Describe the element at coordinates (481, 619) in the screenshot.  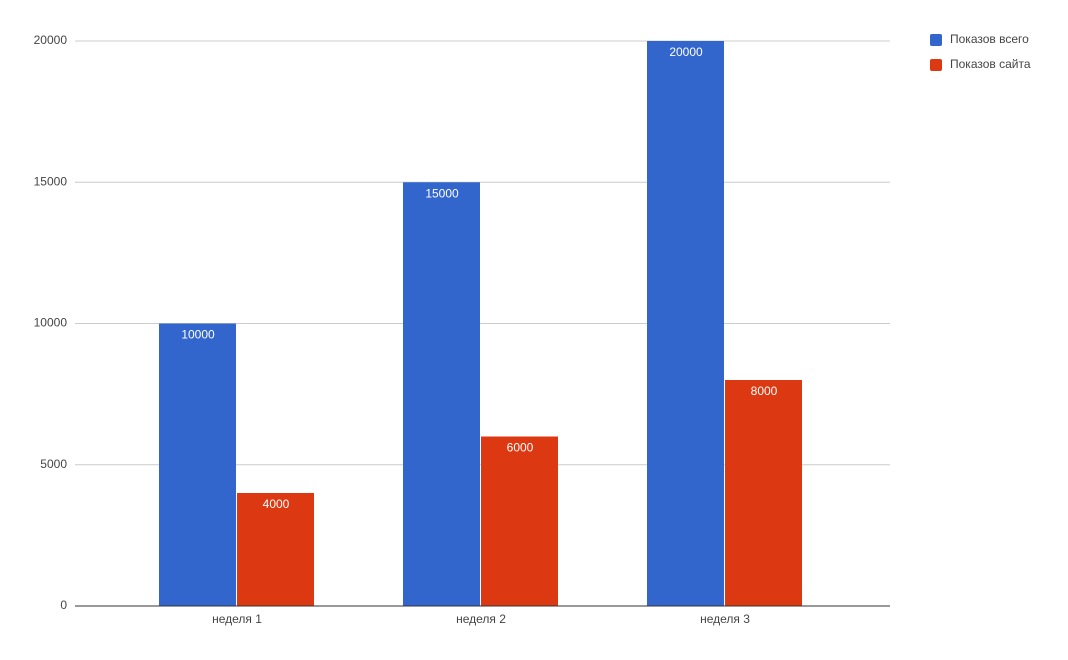
I see `x-tick-label: неделя 2` at that location.